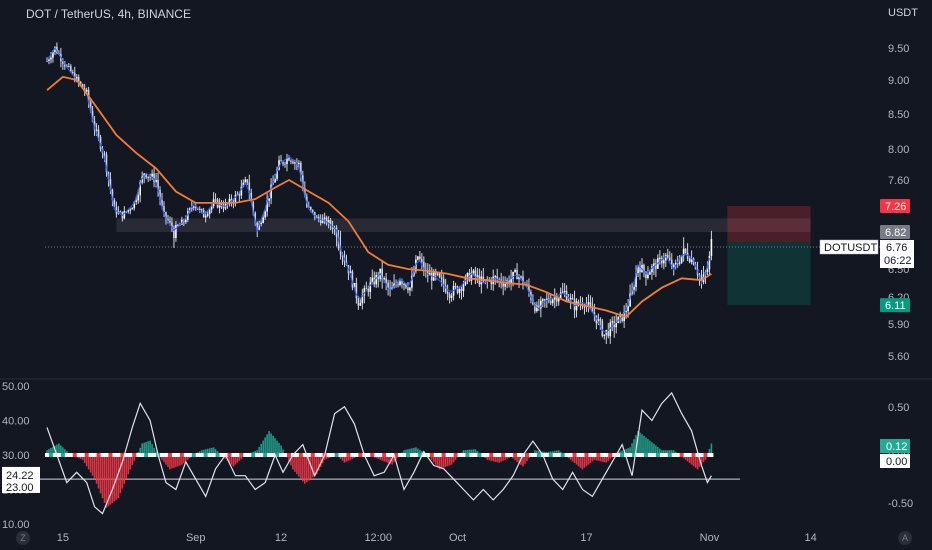  Describe the element at coordinates (437, 538) in the screenshot. I see `time-axis: 15 Sep 12 12:00 Oct 17 Nov 14` at that location.